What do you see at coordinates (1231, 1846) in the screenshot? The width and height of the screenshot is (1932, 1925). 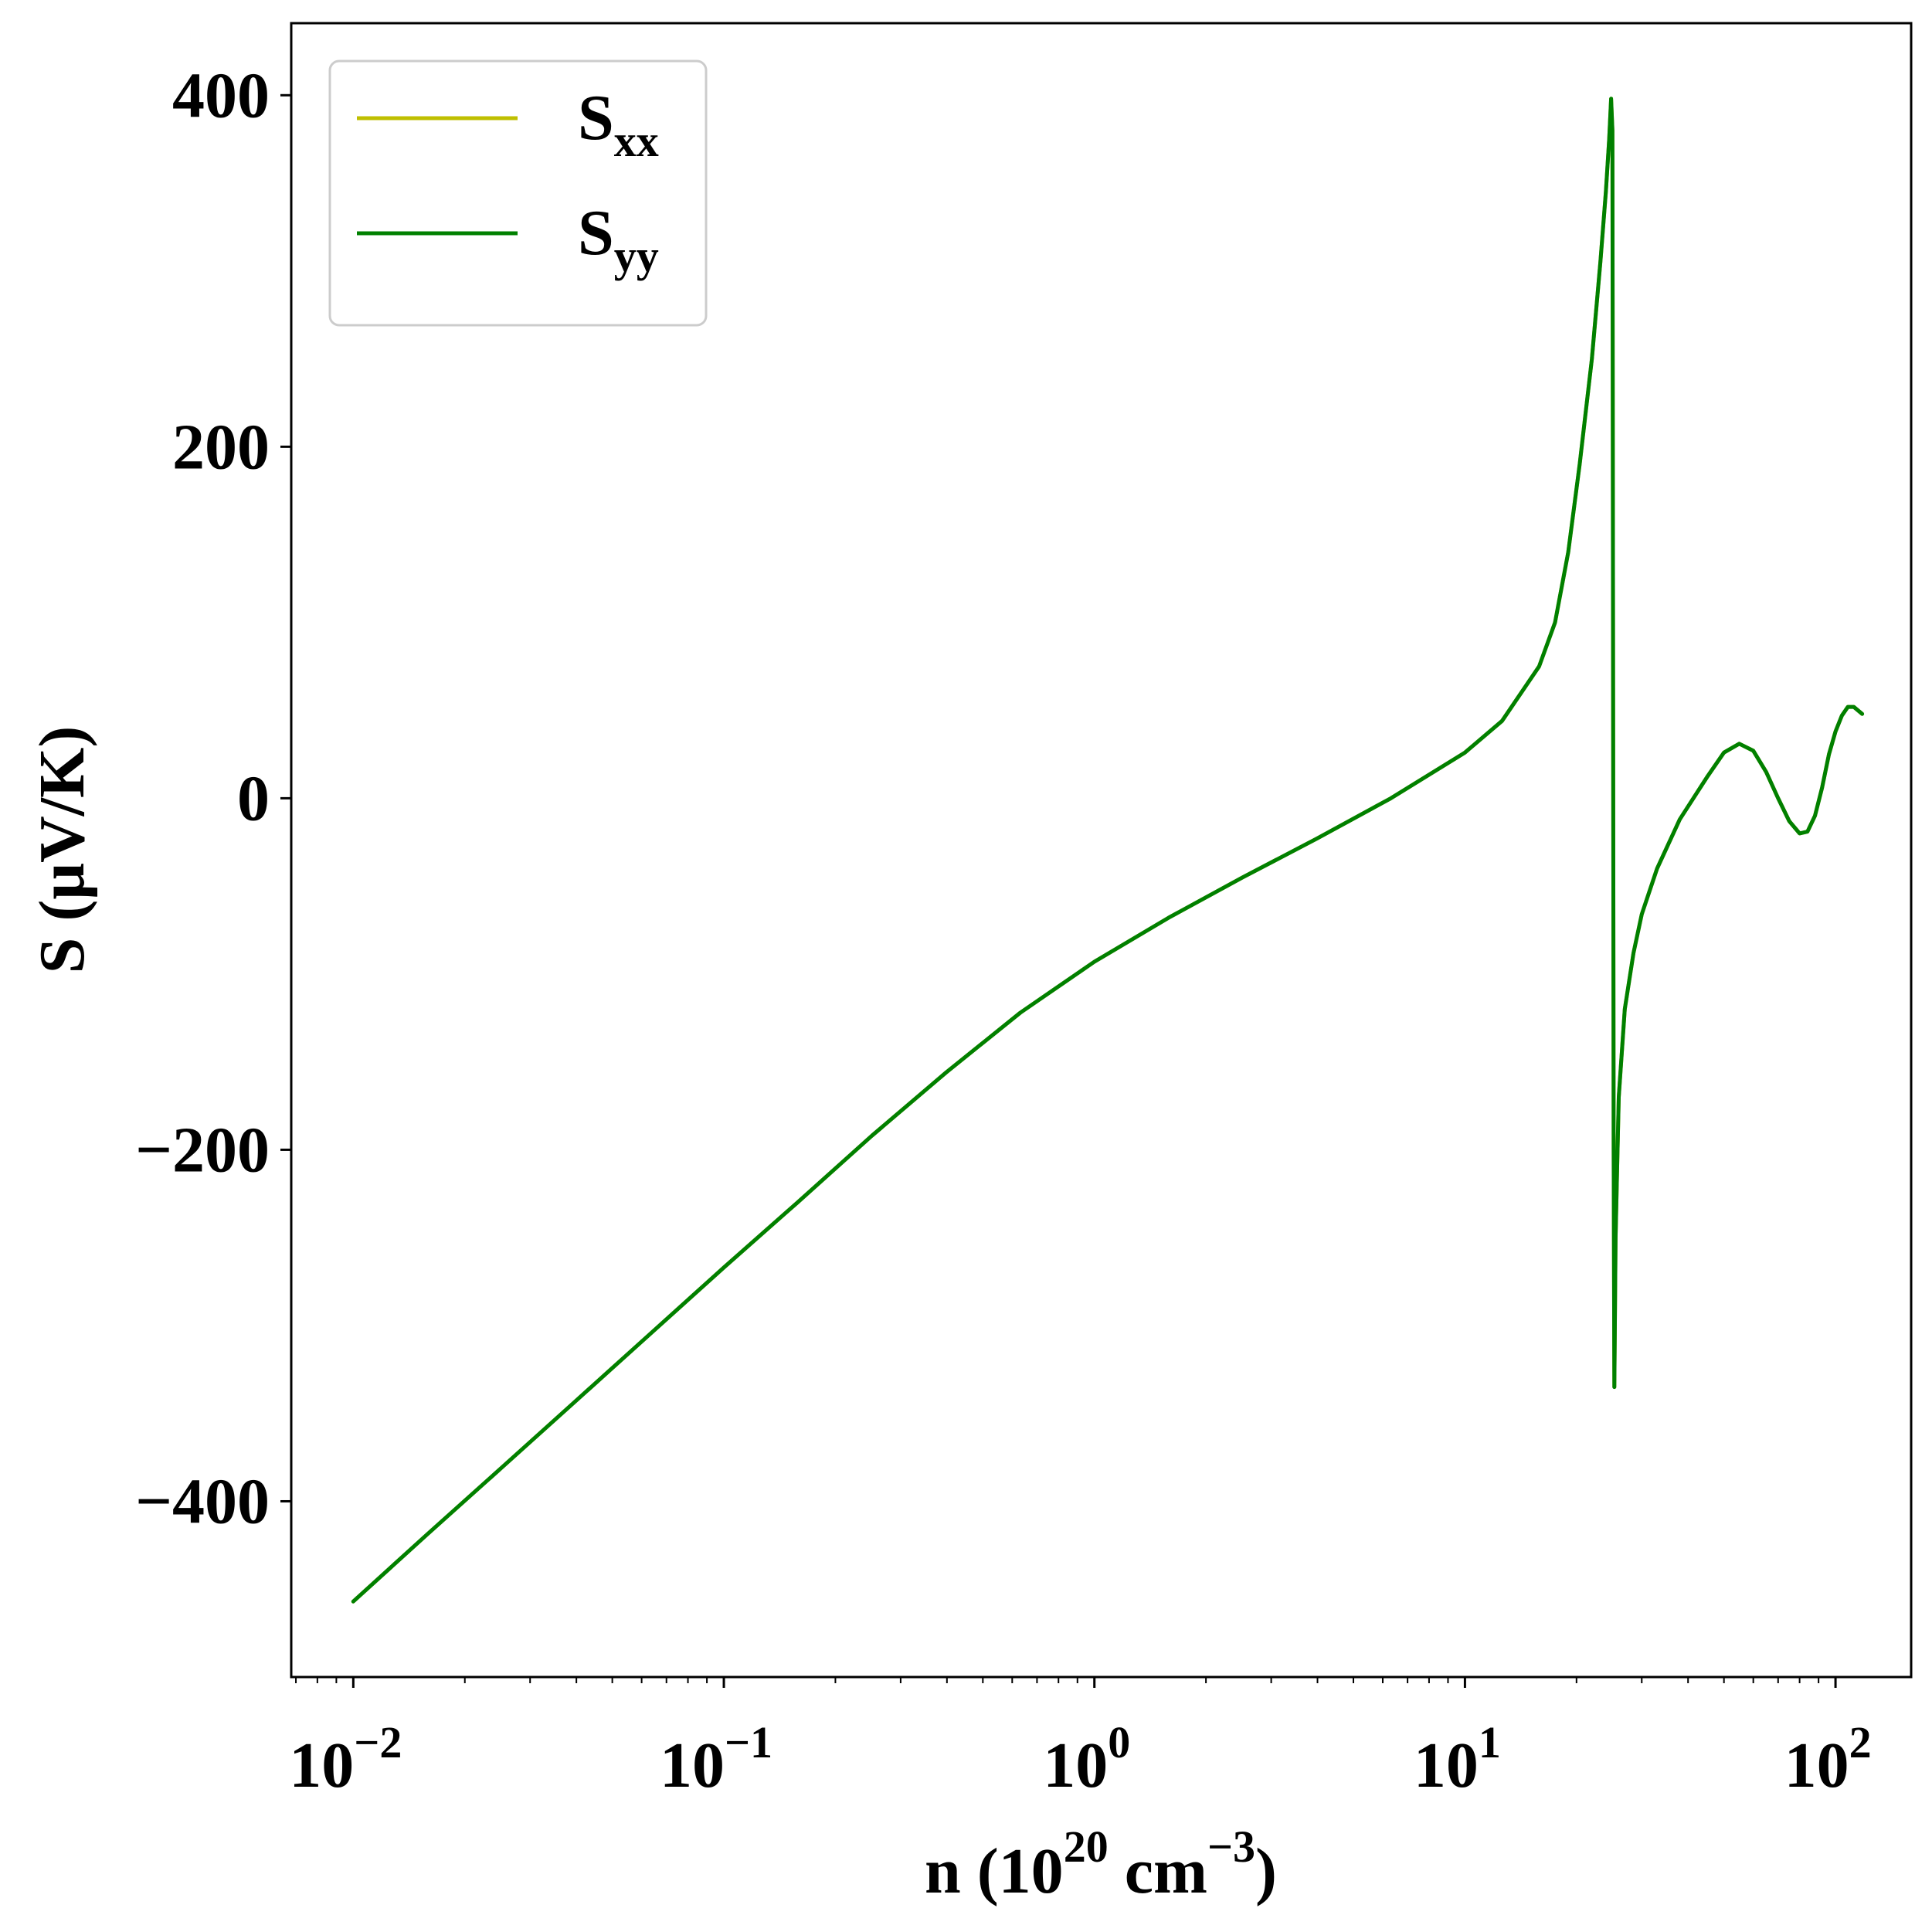 I see `x-axis-label-sup2: −3` at bounding box center [1231, 1846].